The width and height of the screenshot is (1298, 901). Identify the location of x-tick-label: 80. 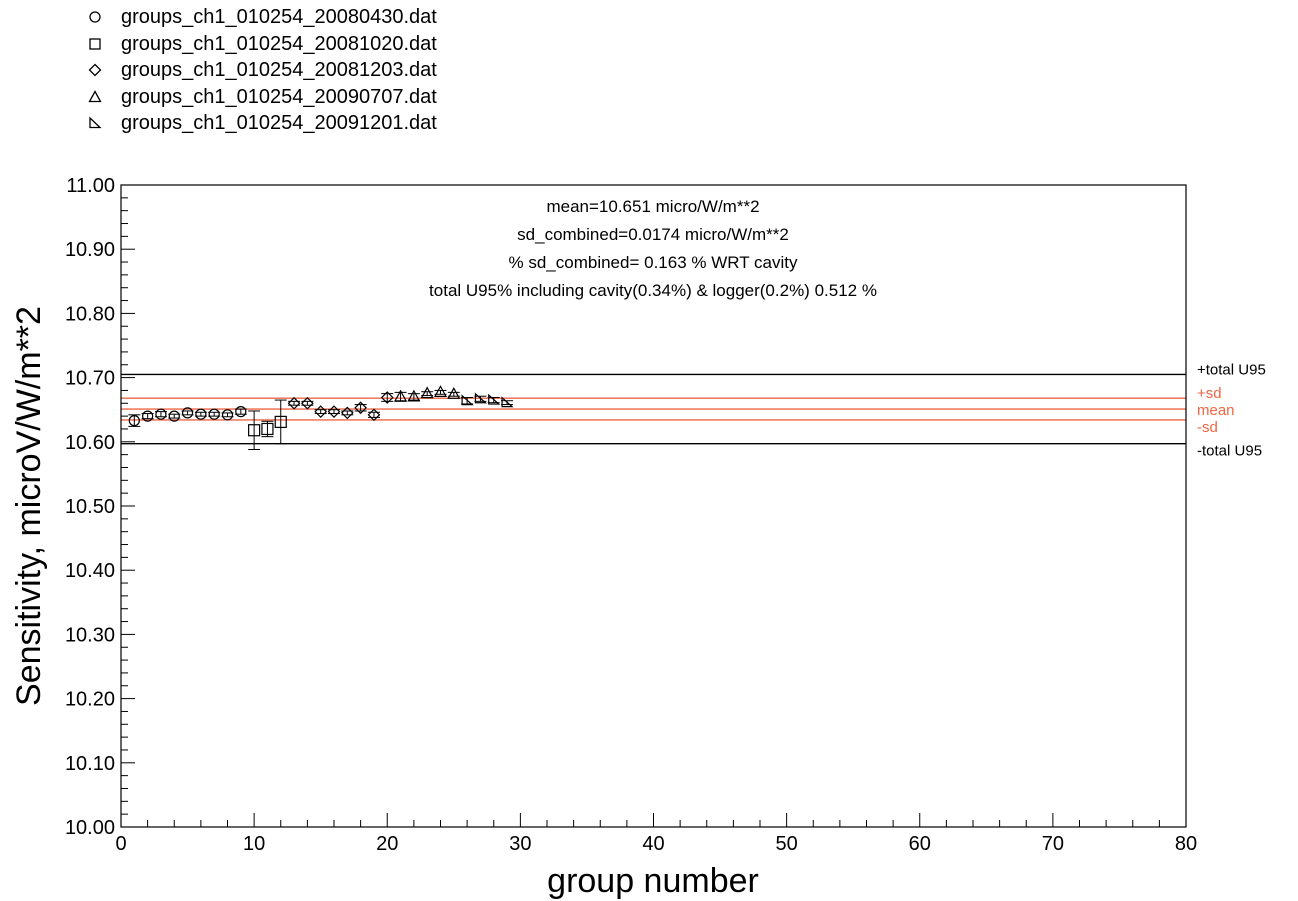
(1186, 844).